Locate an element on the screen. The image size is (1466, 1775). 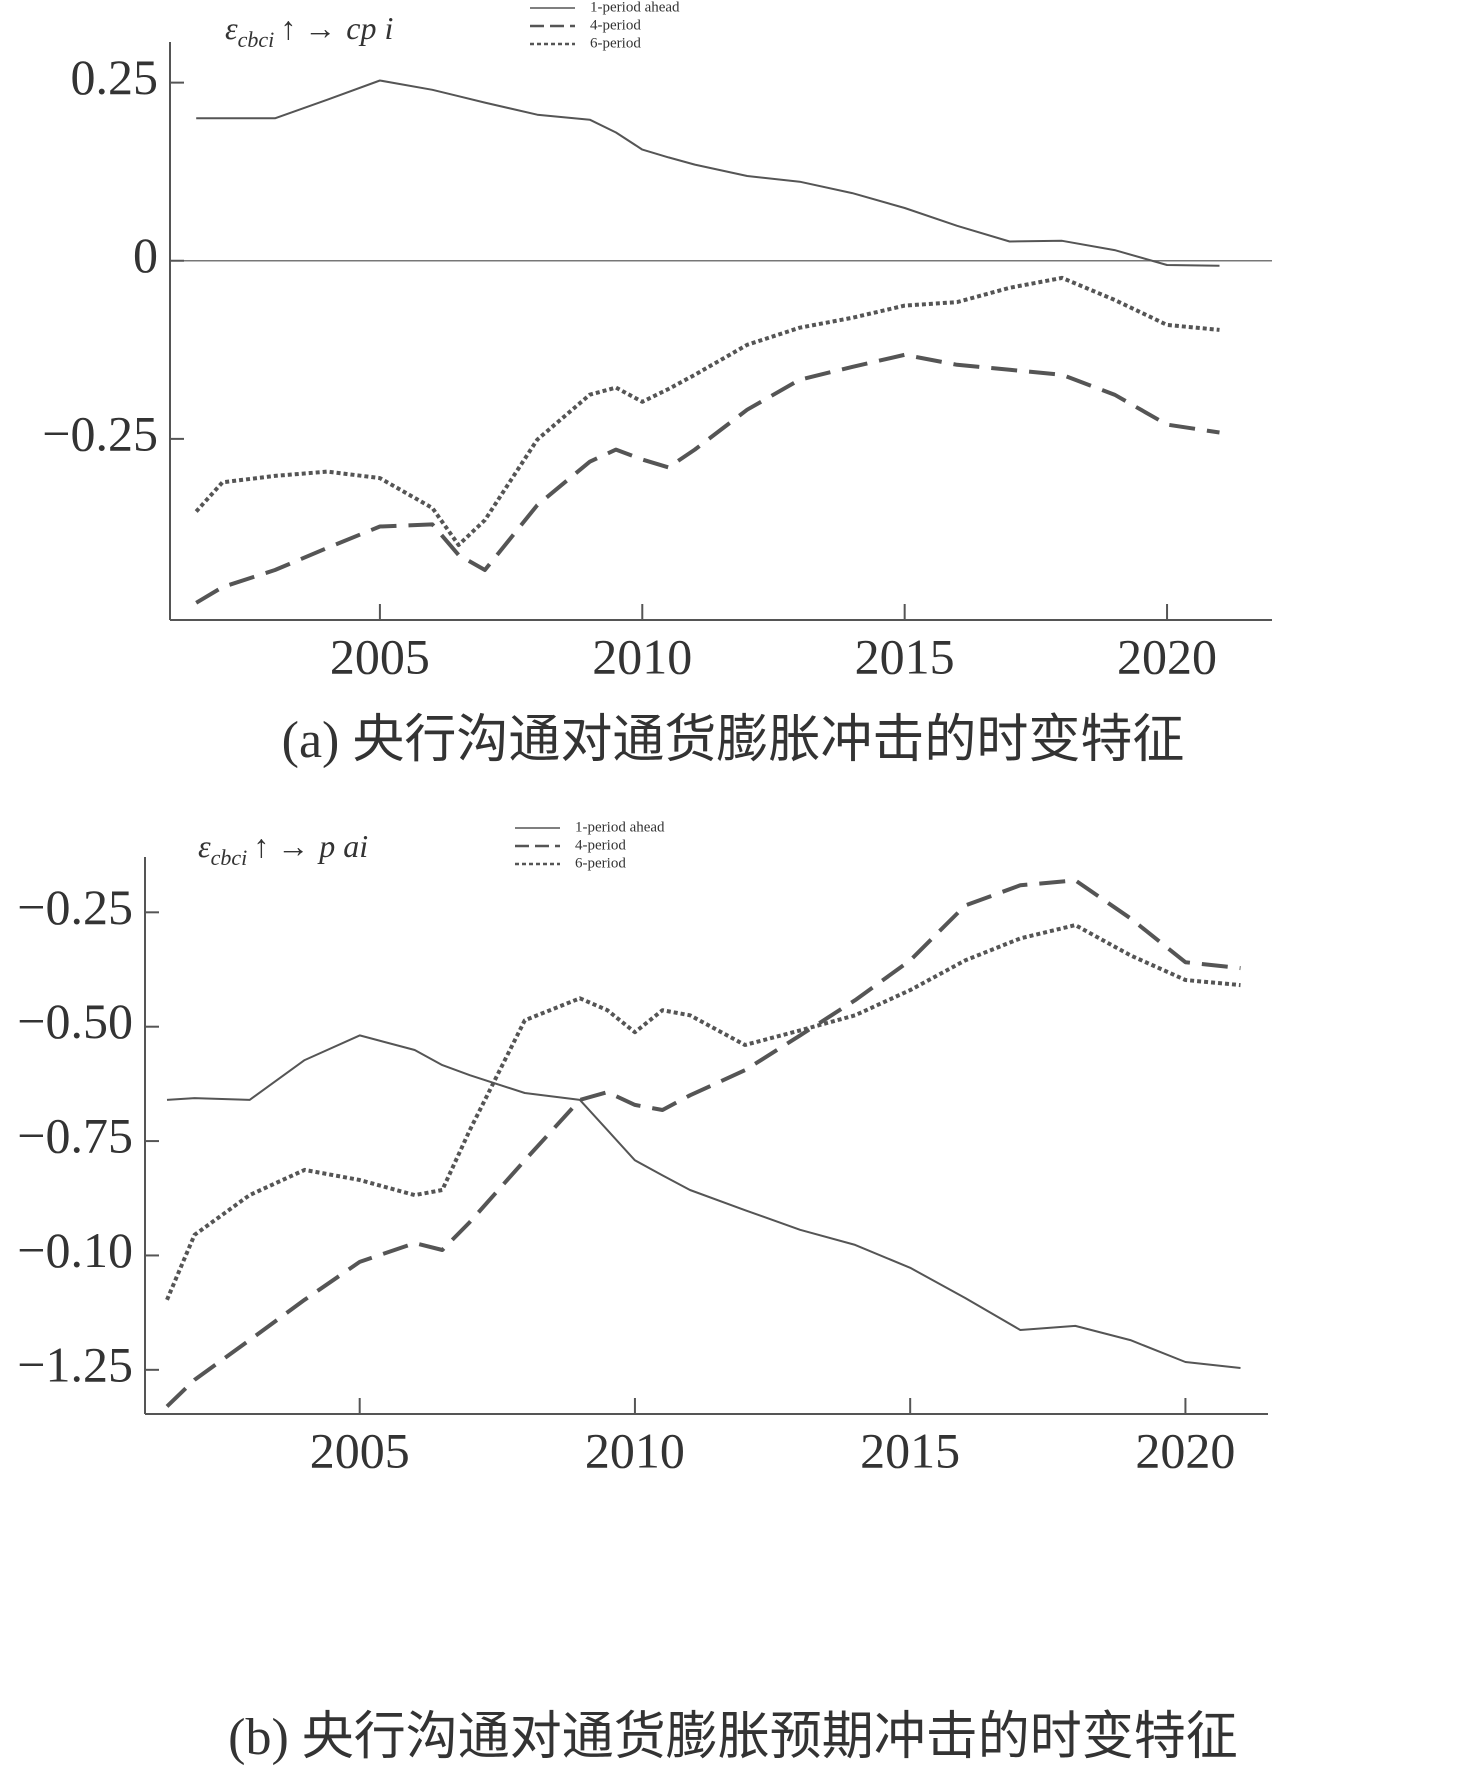
y-tick-label: −0.10 is located at coordinates (75, 1250).